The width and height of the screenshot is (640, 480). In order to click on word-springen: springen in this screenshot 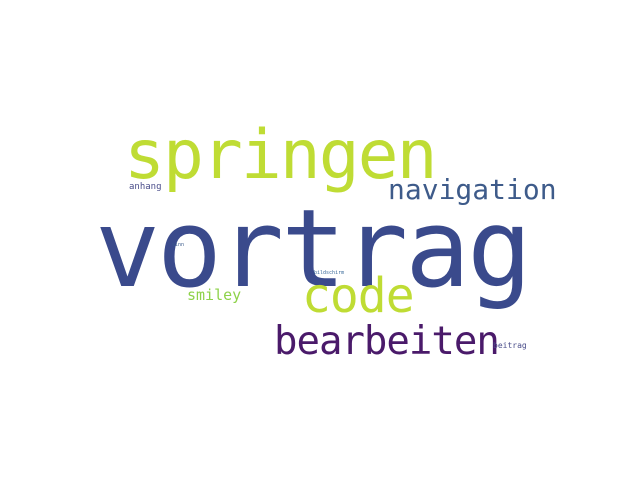, I will do `click(281, 155)`.